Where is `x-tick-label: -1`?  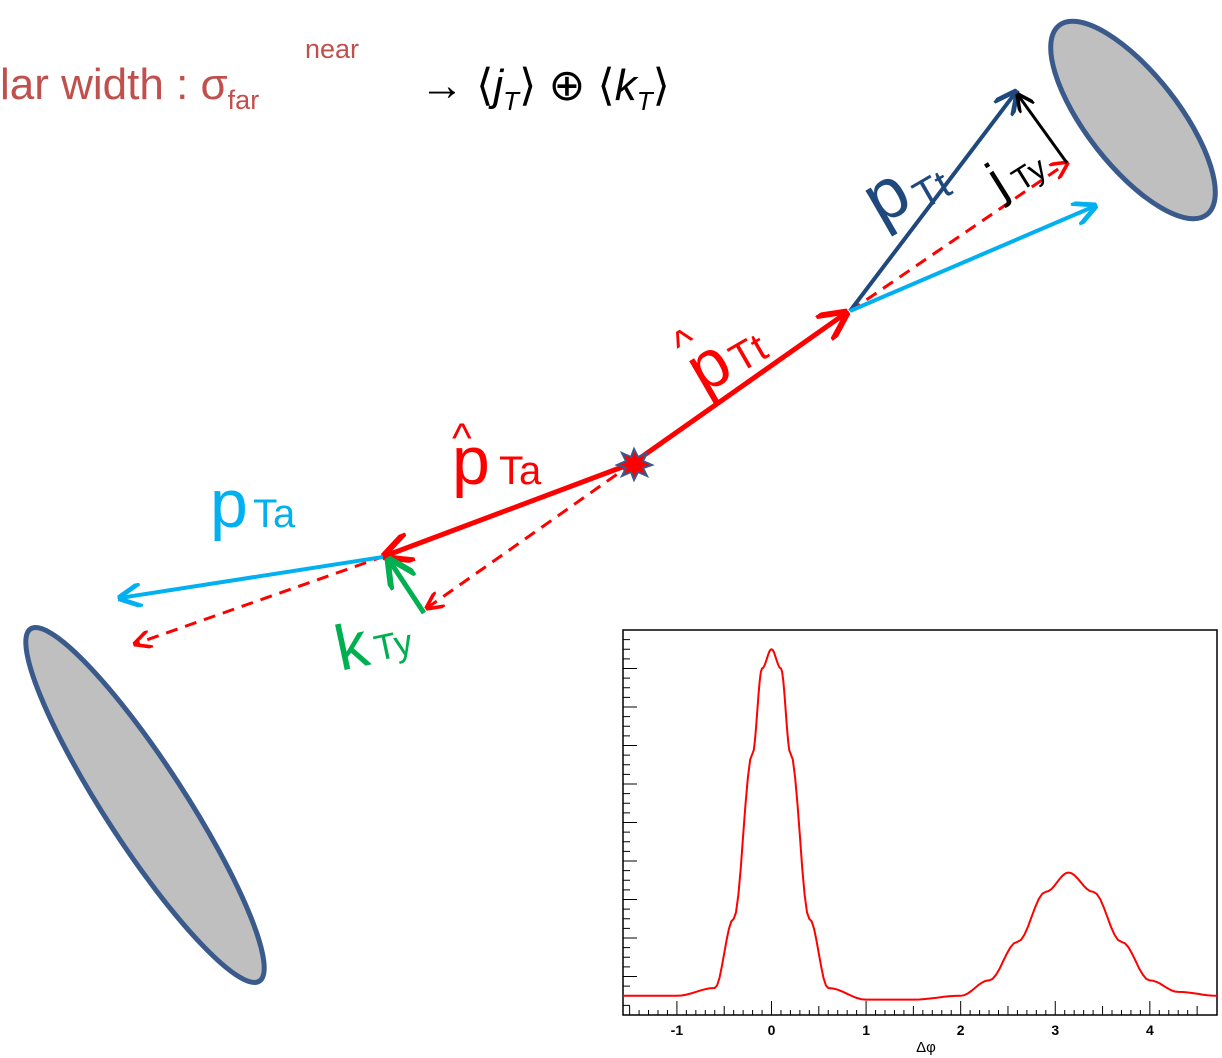 x-tick-label: -1 is located at coordinates (677, 1030).